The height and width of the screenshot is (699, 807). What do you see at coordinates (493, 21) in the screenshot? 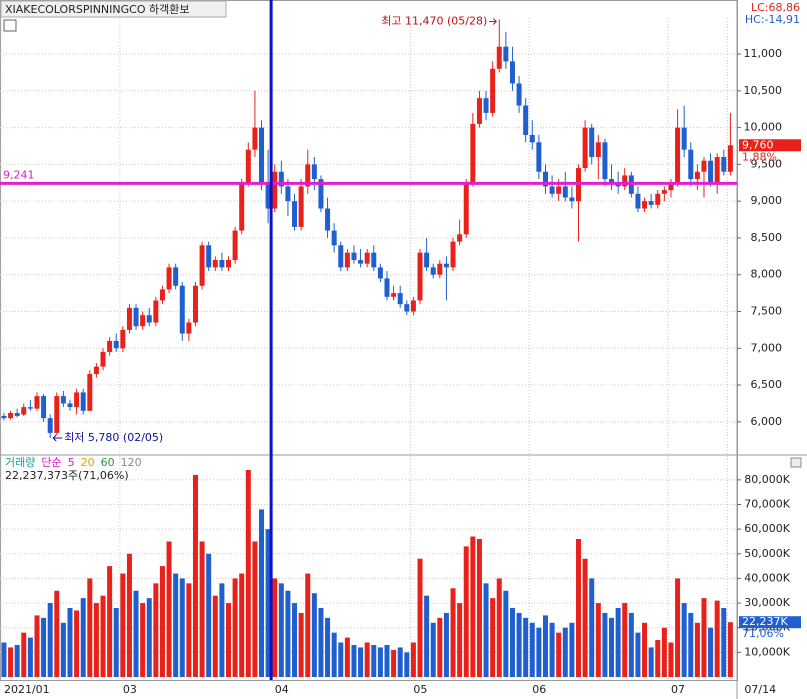
I see `high-arrow` at bounding box center [493, 21].